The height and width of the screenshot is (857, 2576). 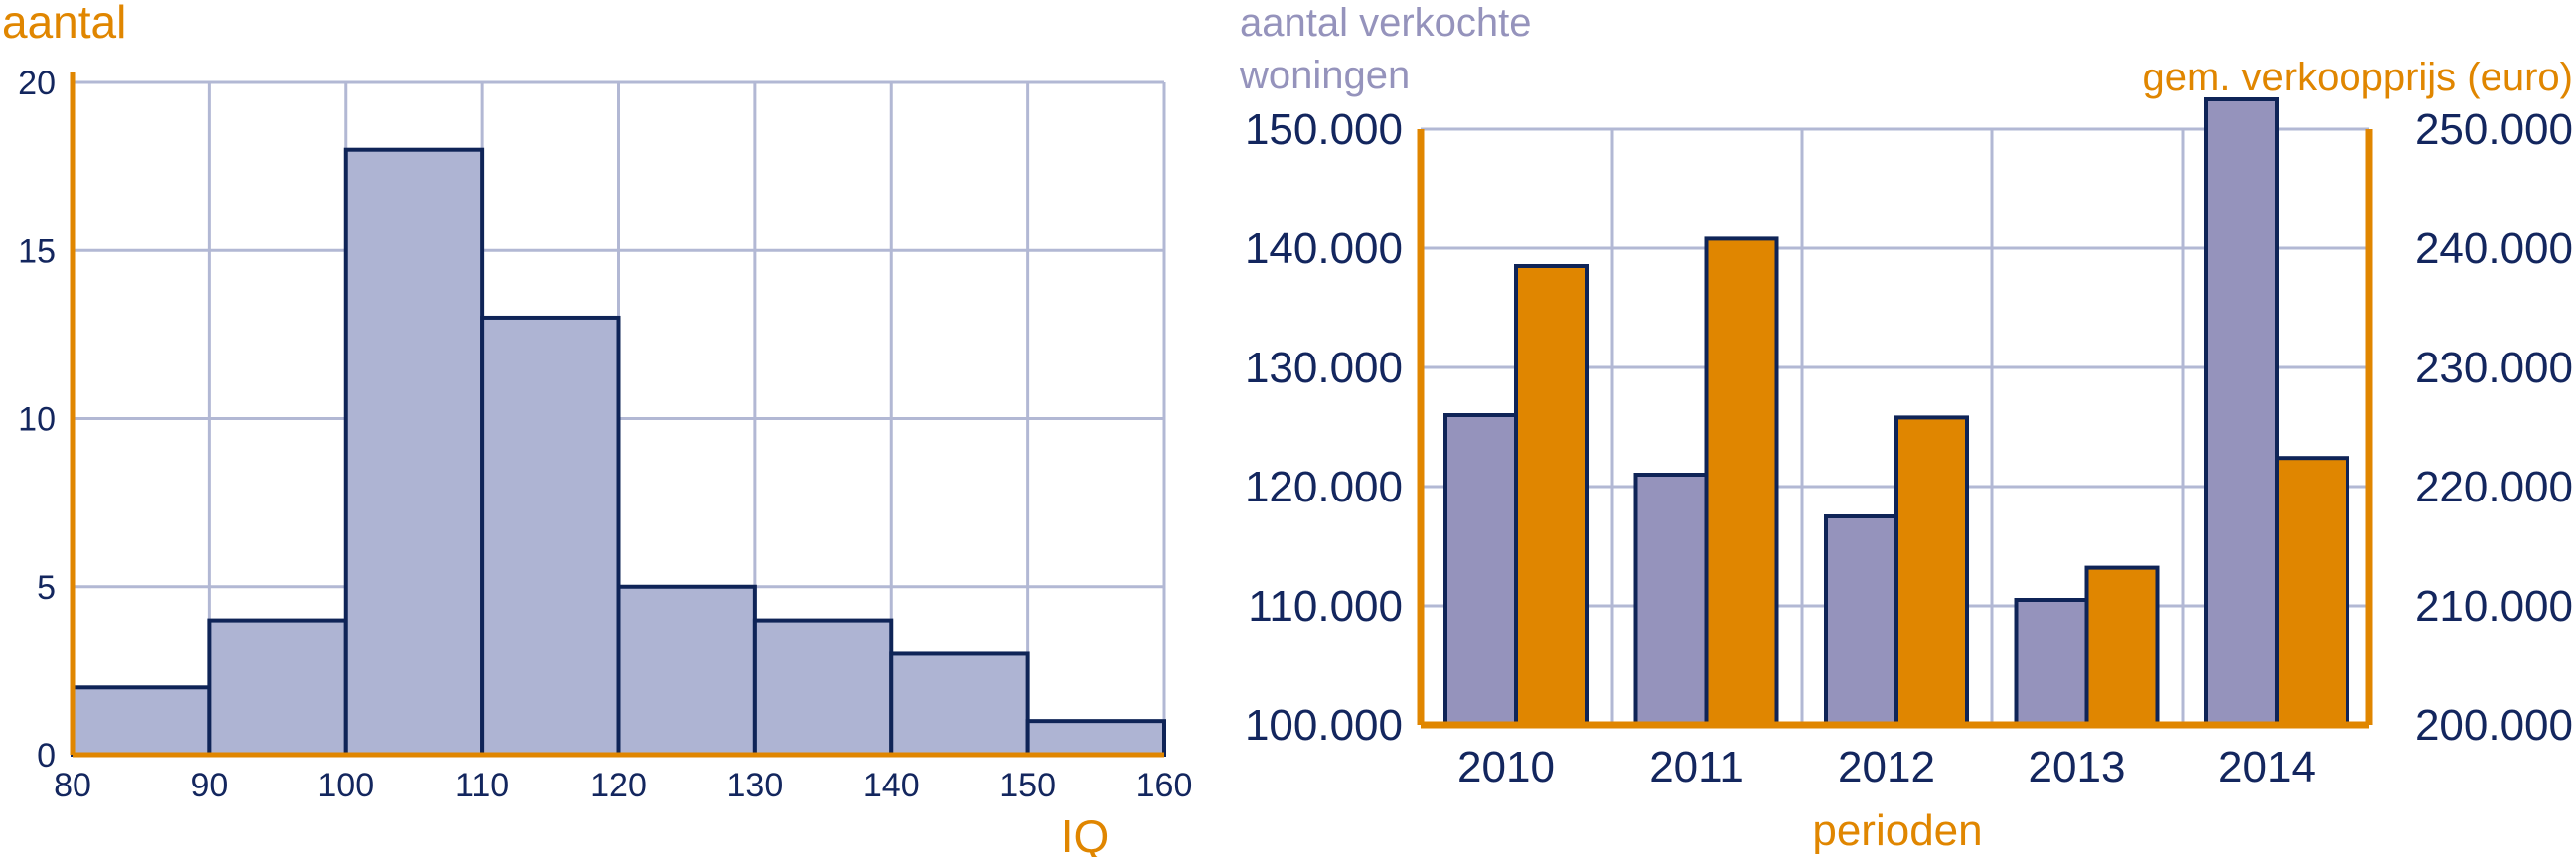 I want to click on histogram-x-tick-label: 130, so click(x=756, y=785).